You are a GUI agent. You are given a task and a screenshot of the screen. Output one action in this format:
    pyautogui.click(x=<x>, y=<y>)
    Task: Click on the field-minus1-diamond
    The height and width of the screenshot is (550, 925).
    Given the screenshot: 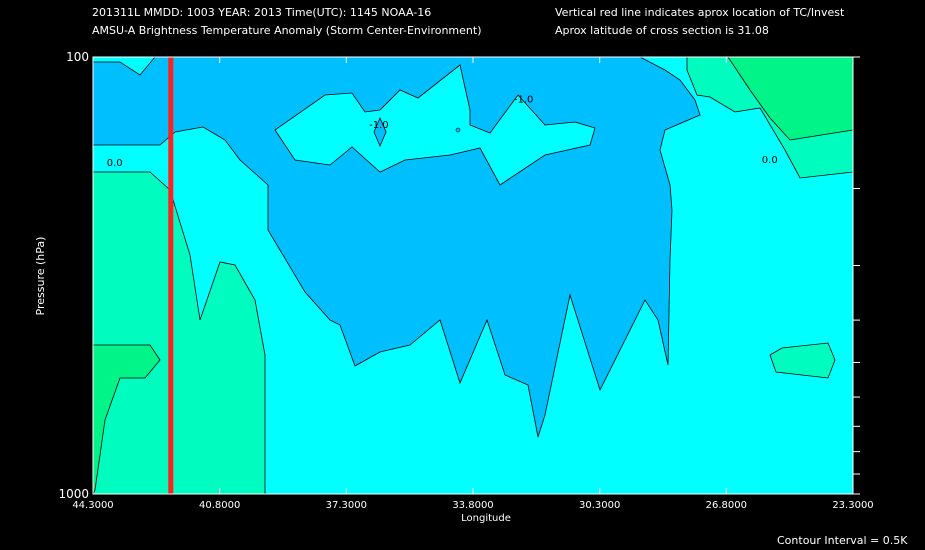 What is the action you would take?
    pyautogui.click(x=380, y=132)
    